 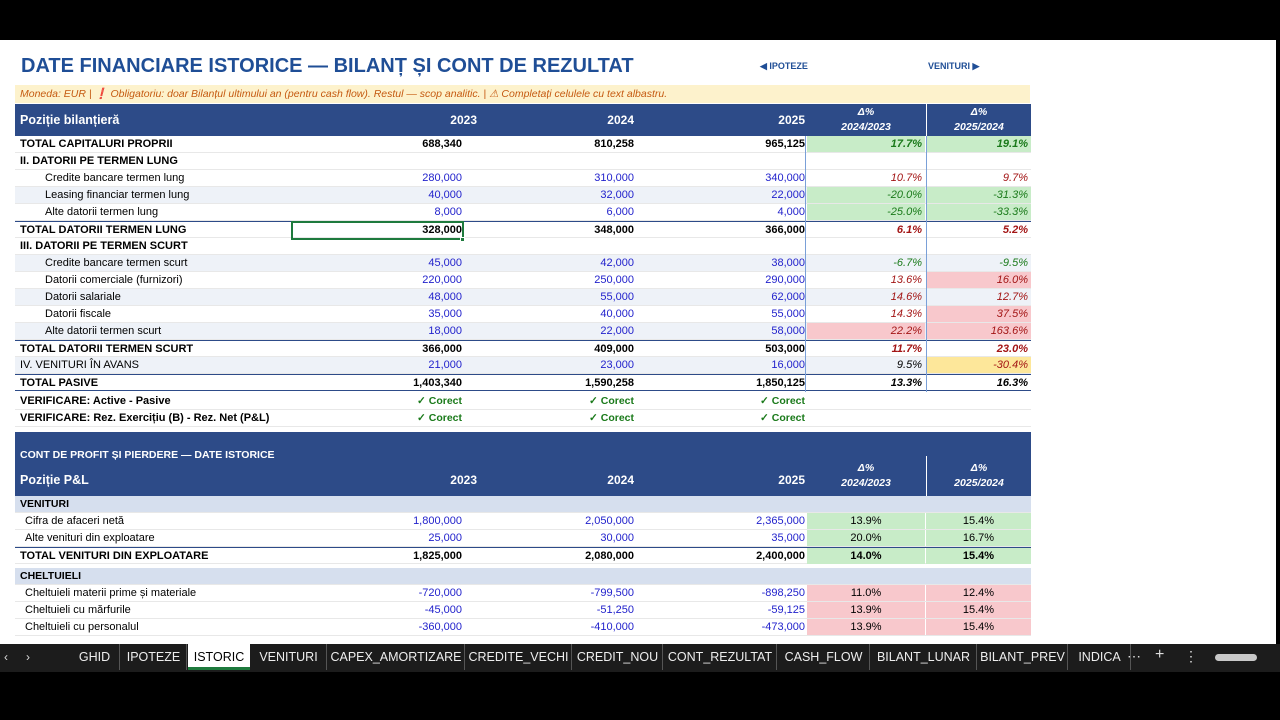 I want to click on pl-cell-lbl: Cheltuieli cu mărfurile, so click(x=78, y=610).